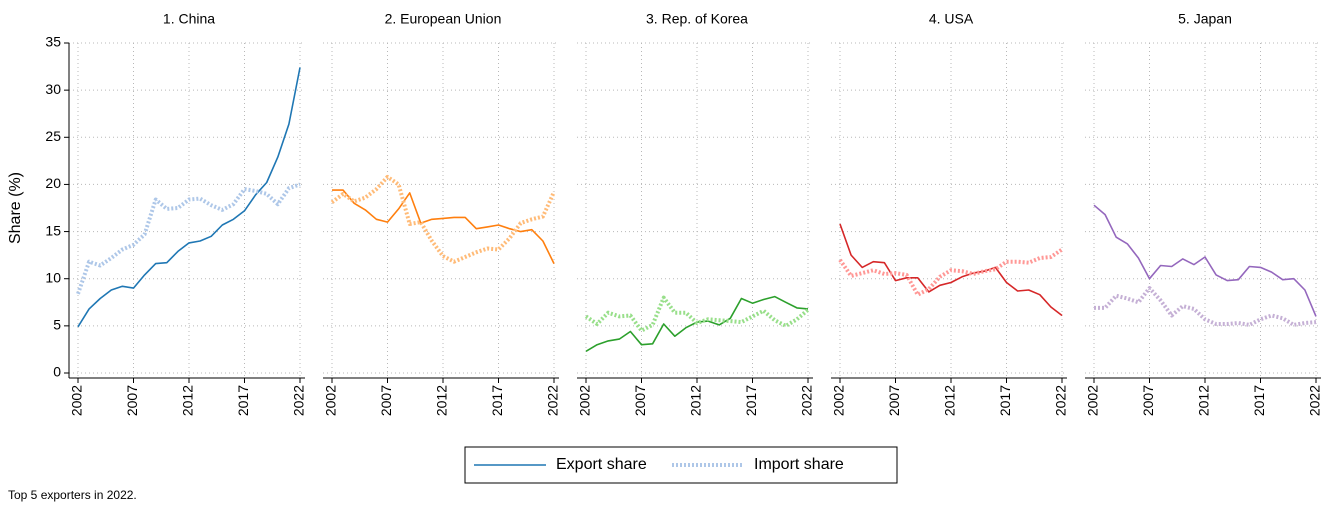 The image size is (1331, 510). What do you see at coordinates (53, 230) in the screenshot?
I see `y-tick-label: 15` at bounding box center [53, 230].